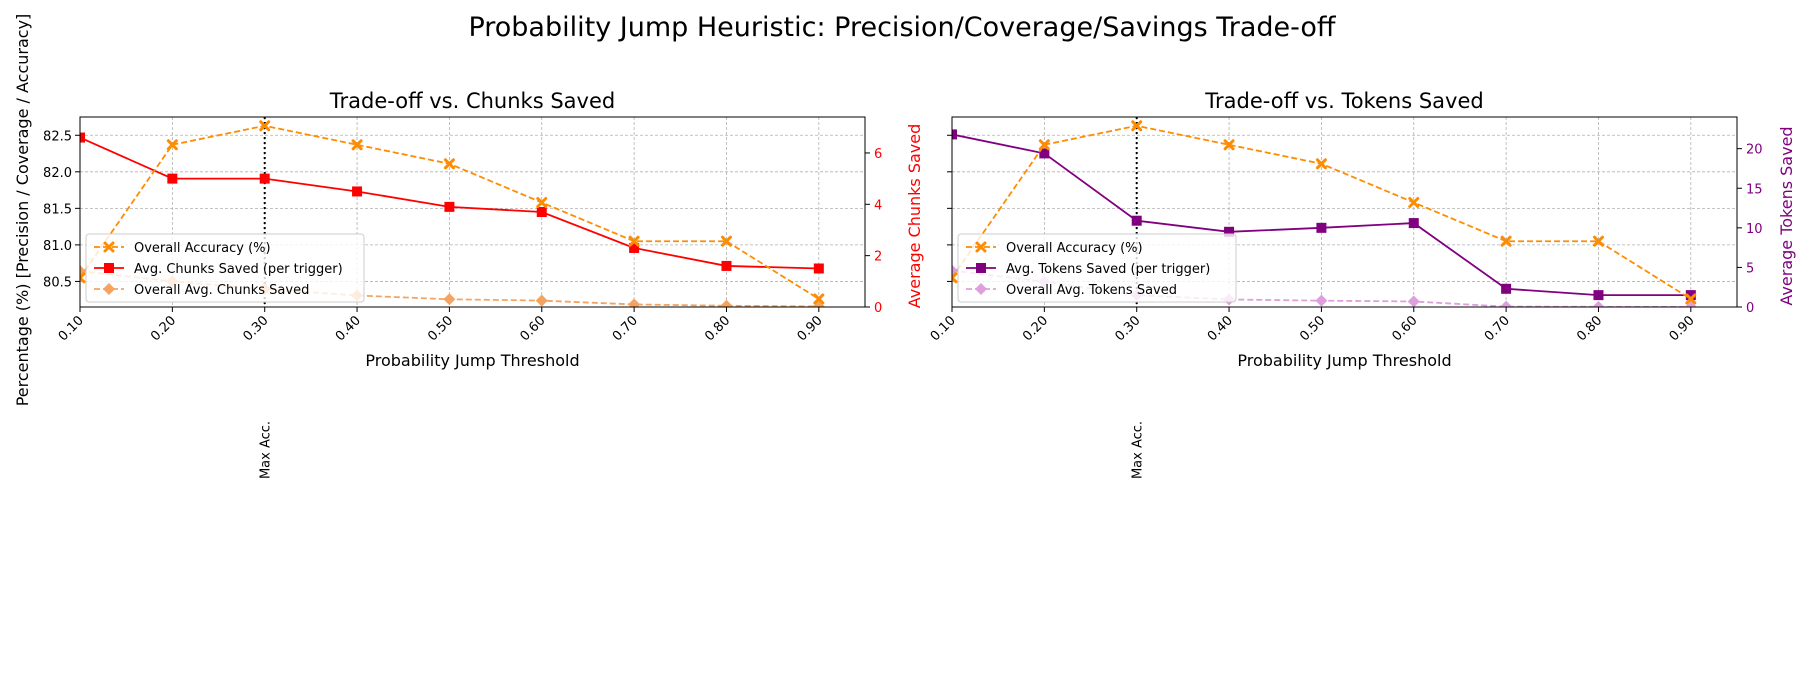  Describe the element at coordinates (1754, 229) in the screenshot. I see `y2-tick-label: 10` at that location.